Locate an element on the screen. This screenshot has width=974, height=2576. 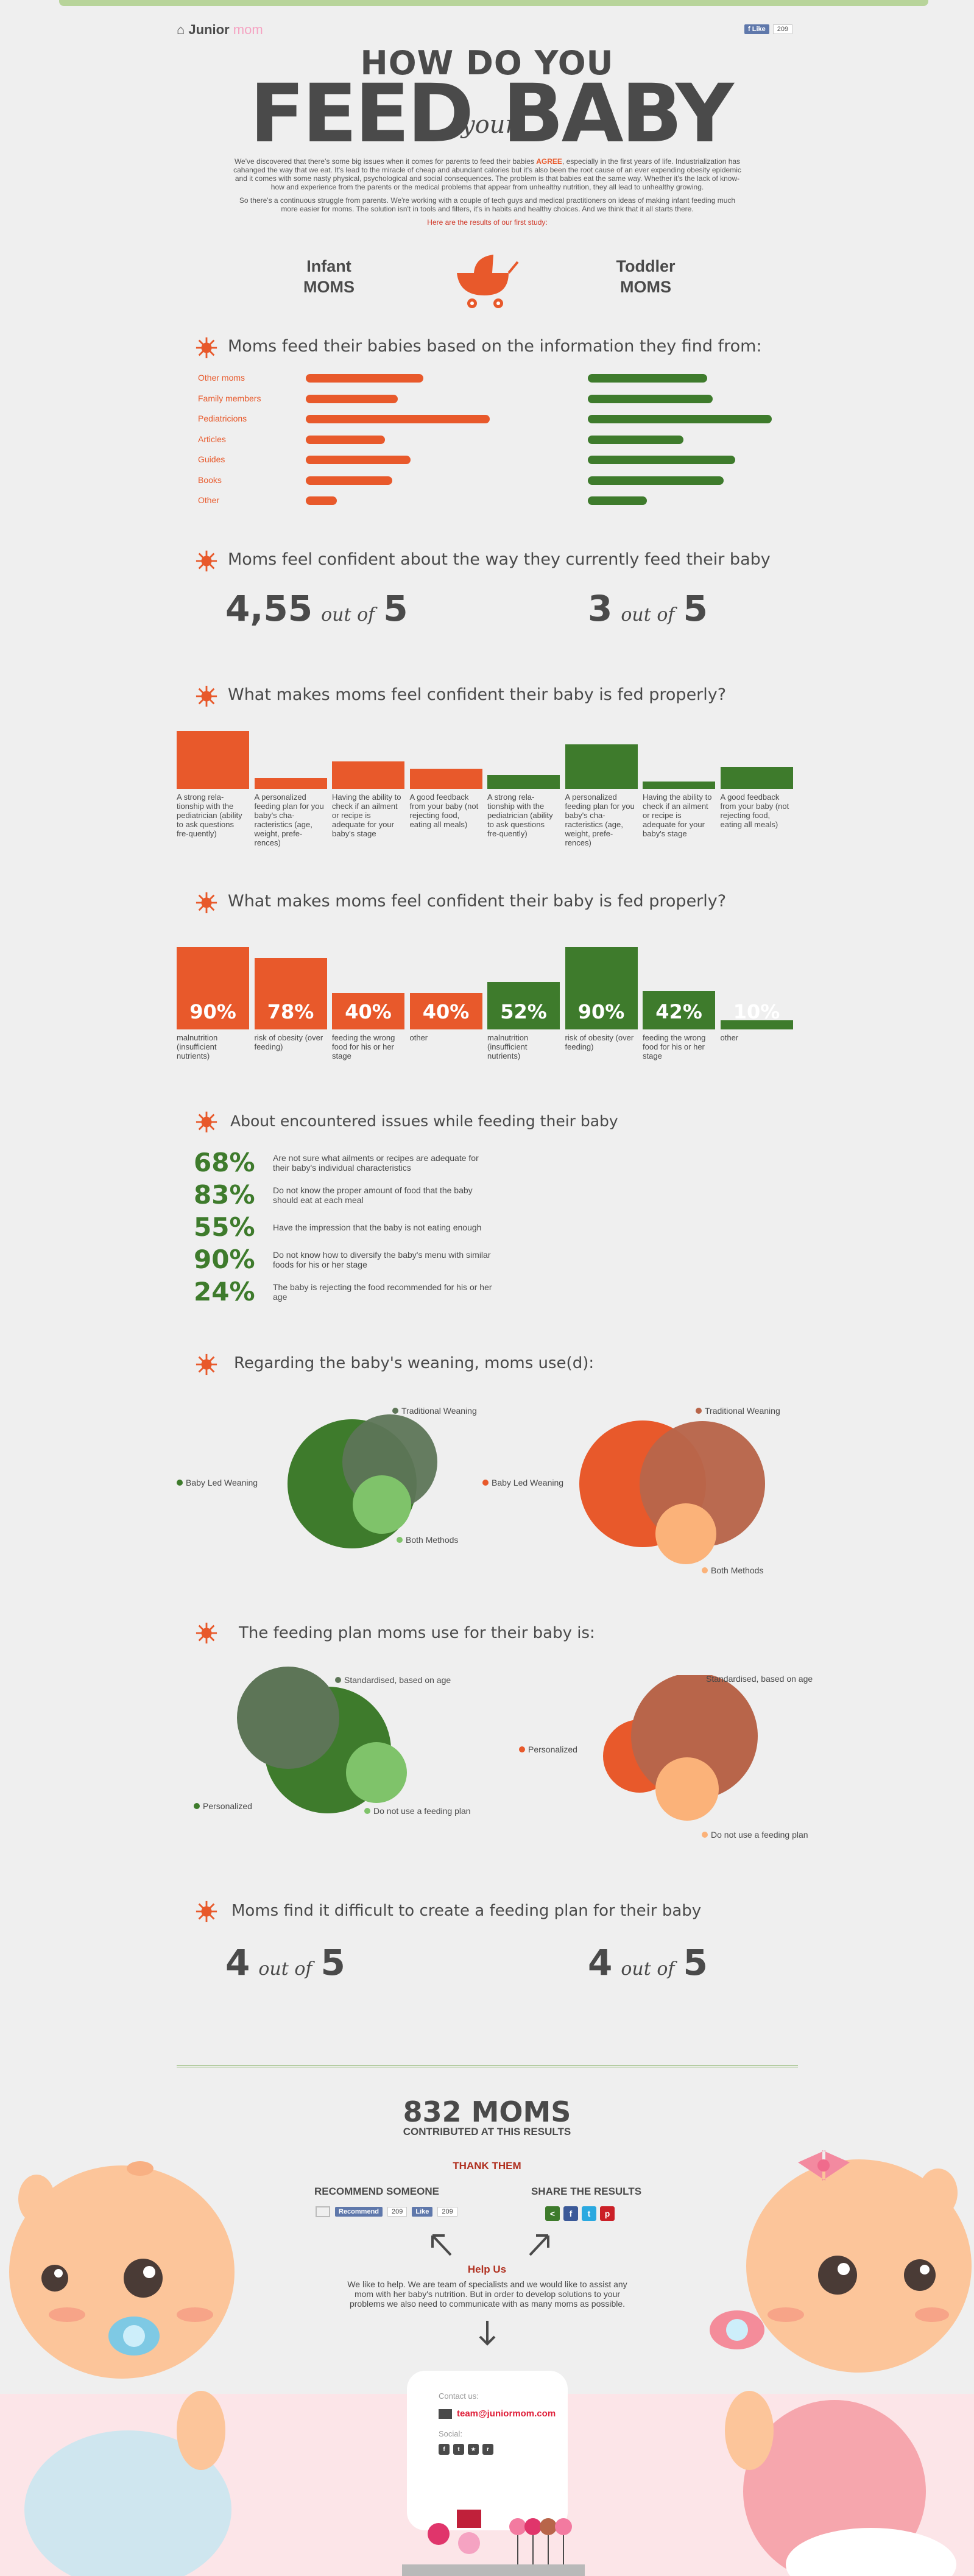
baby-girl-illustration is located at coordinates (841, 2363).